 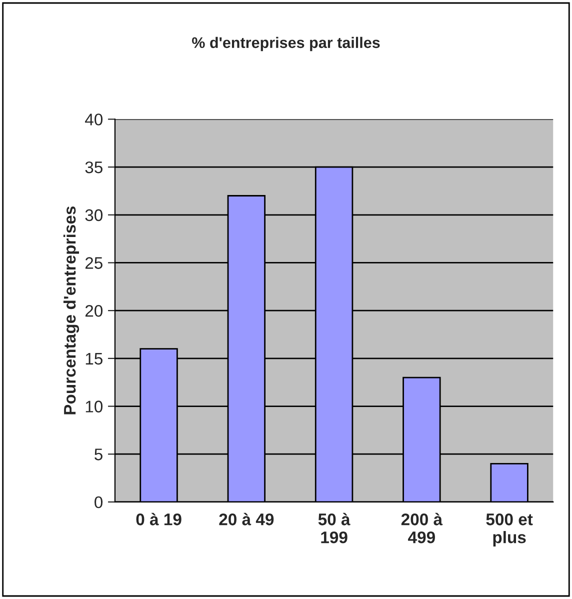 What do you see at coordinates (509, 530) in the screenshot?
I see `x-tick-label: 500 et plus` at bounding box center [509, 530].